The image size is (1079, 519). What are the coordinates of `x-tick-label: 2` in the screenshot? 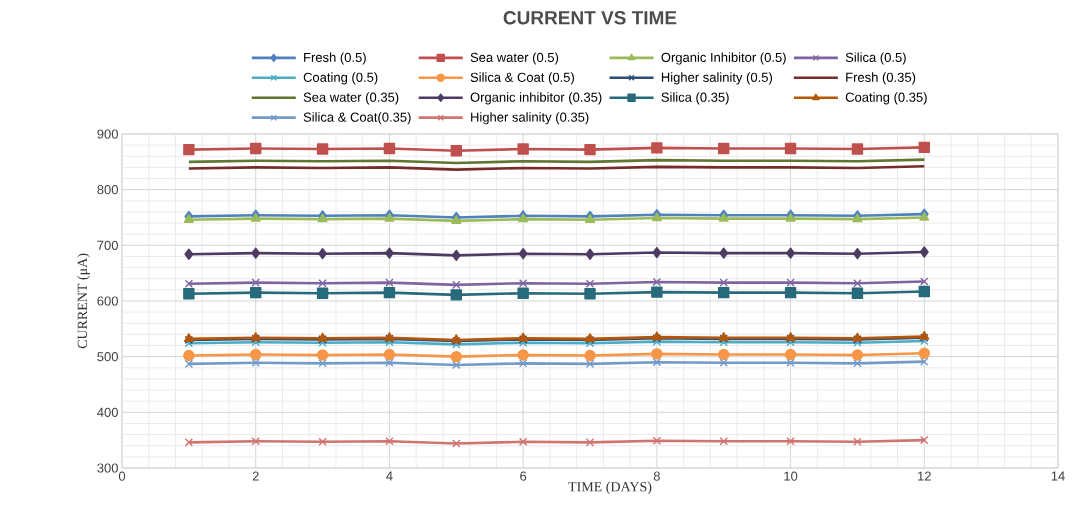 It's located at (255, 476).